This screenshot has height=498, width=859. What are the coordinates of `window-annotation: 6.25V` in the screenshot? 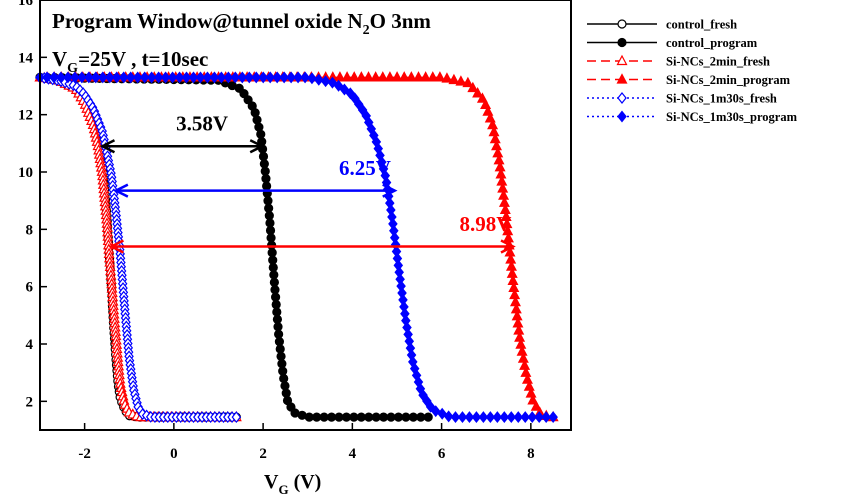 It's located at (255, 177).